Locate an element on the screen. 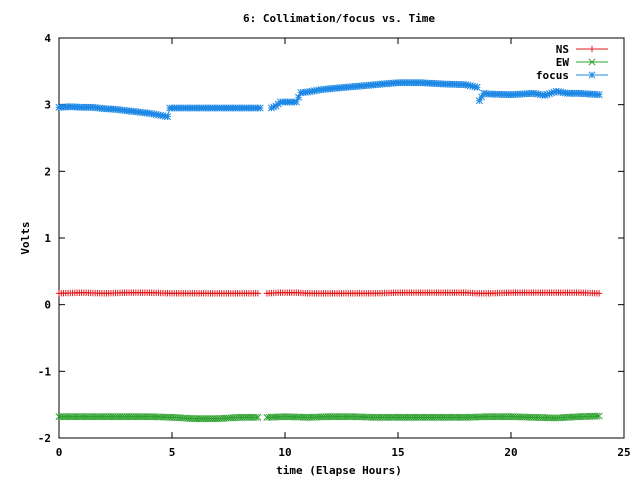 Image resolution: width=640 pixels, height=484 pixels. chart-title: 6: Collimation/focus vs. Time is located at coordinates (339, 18).